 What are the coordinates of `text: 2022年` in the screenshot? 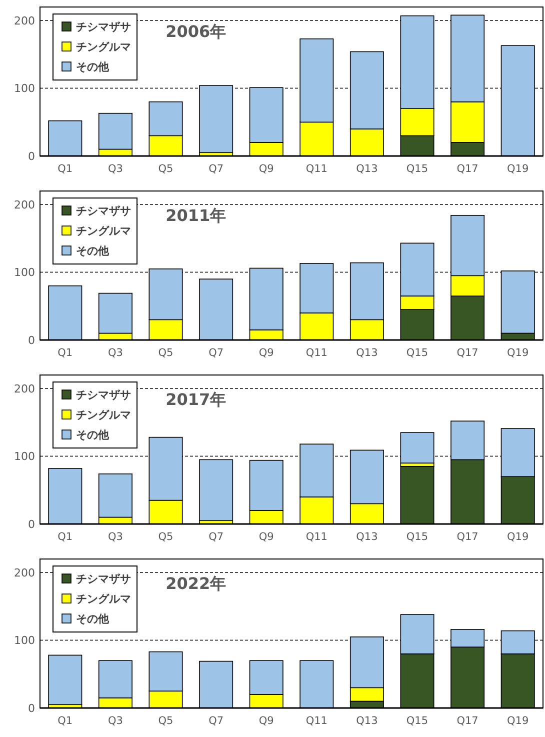 It's located at (196, 583).